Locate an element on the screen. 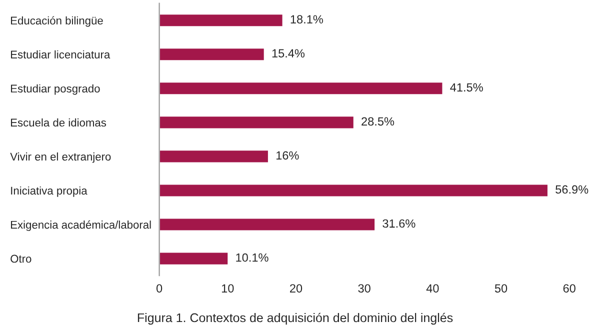 This screenshot has height=332, width=590. y-tick-label: Exigencia académica/laboral is located at coordinates (81, 225).